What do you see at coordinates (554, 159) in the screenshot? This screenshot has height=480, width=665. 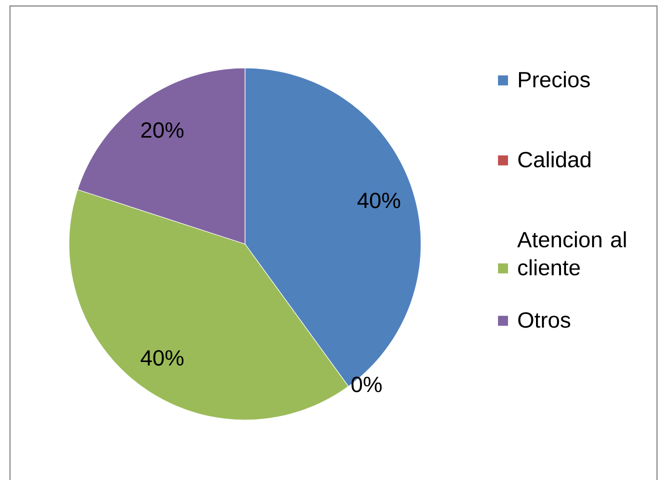 I see `legend-label: Calidad` at bounding box center [554, 159].